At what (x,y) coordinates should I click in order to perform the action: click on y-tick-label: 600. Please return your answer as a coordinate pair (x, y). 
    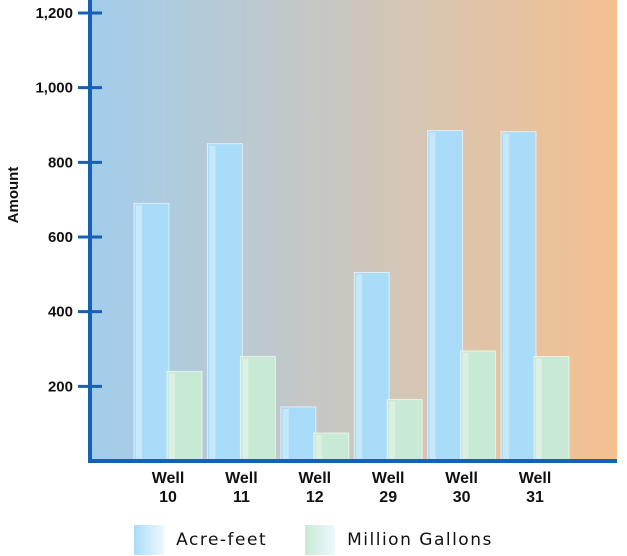
    Looking at the image, I should click on (60, 237).